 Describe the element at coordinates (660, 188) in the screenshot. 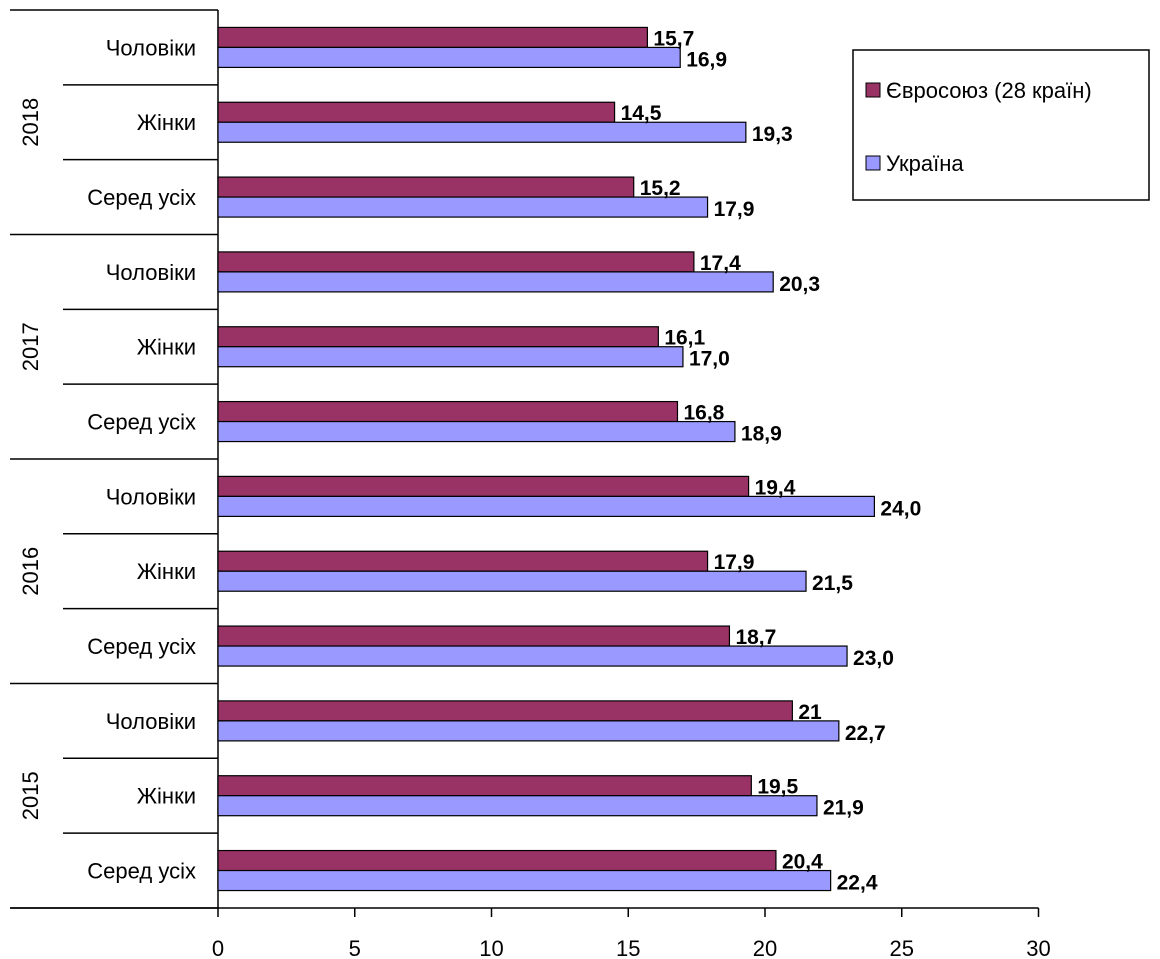

I see `data-label-eu: 15,2` at that location.